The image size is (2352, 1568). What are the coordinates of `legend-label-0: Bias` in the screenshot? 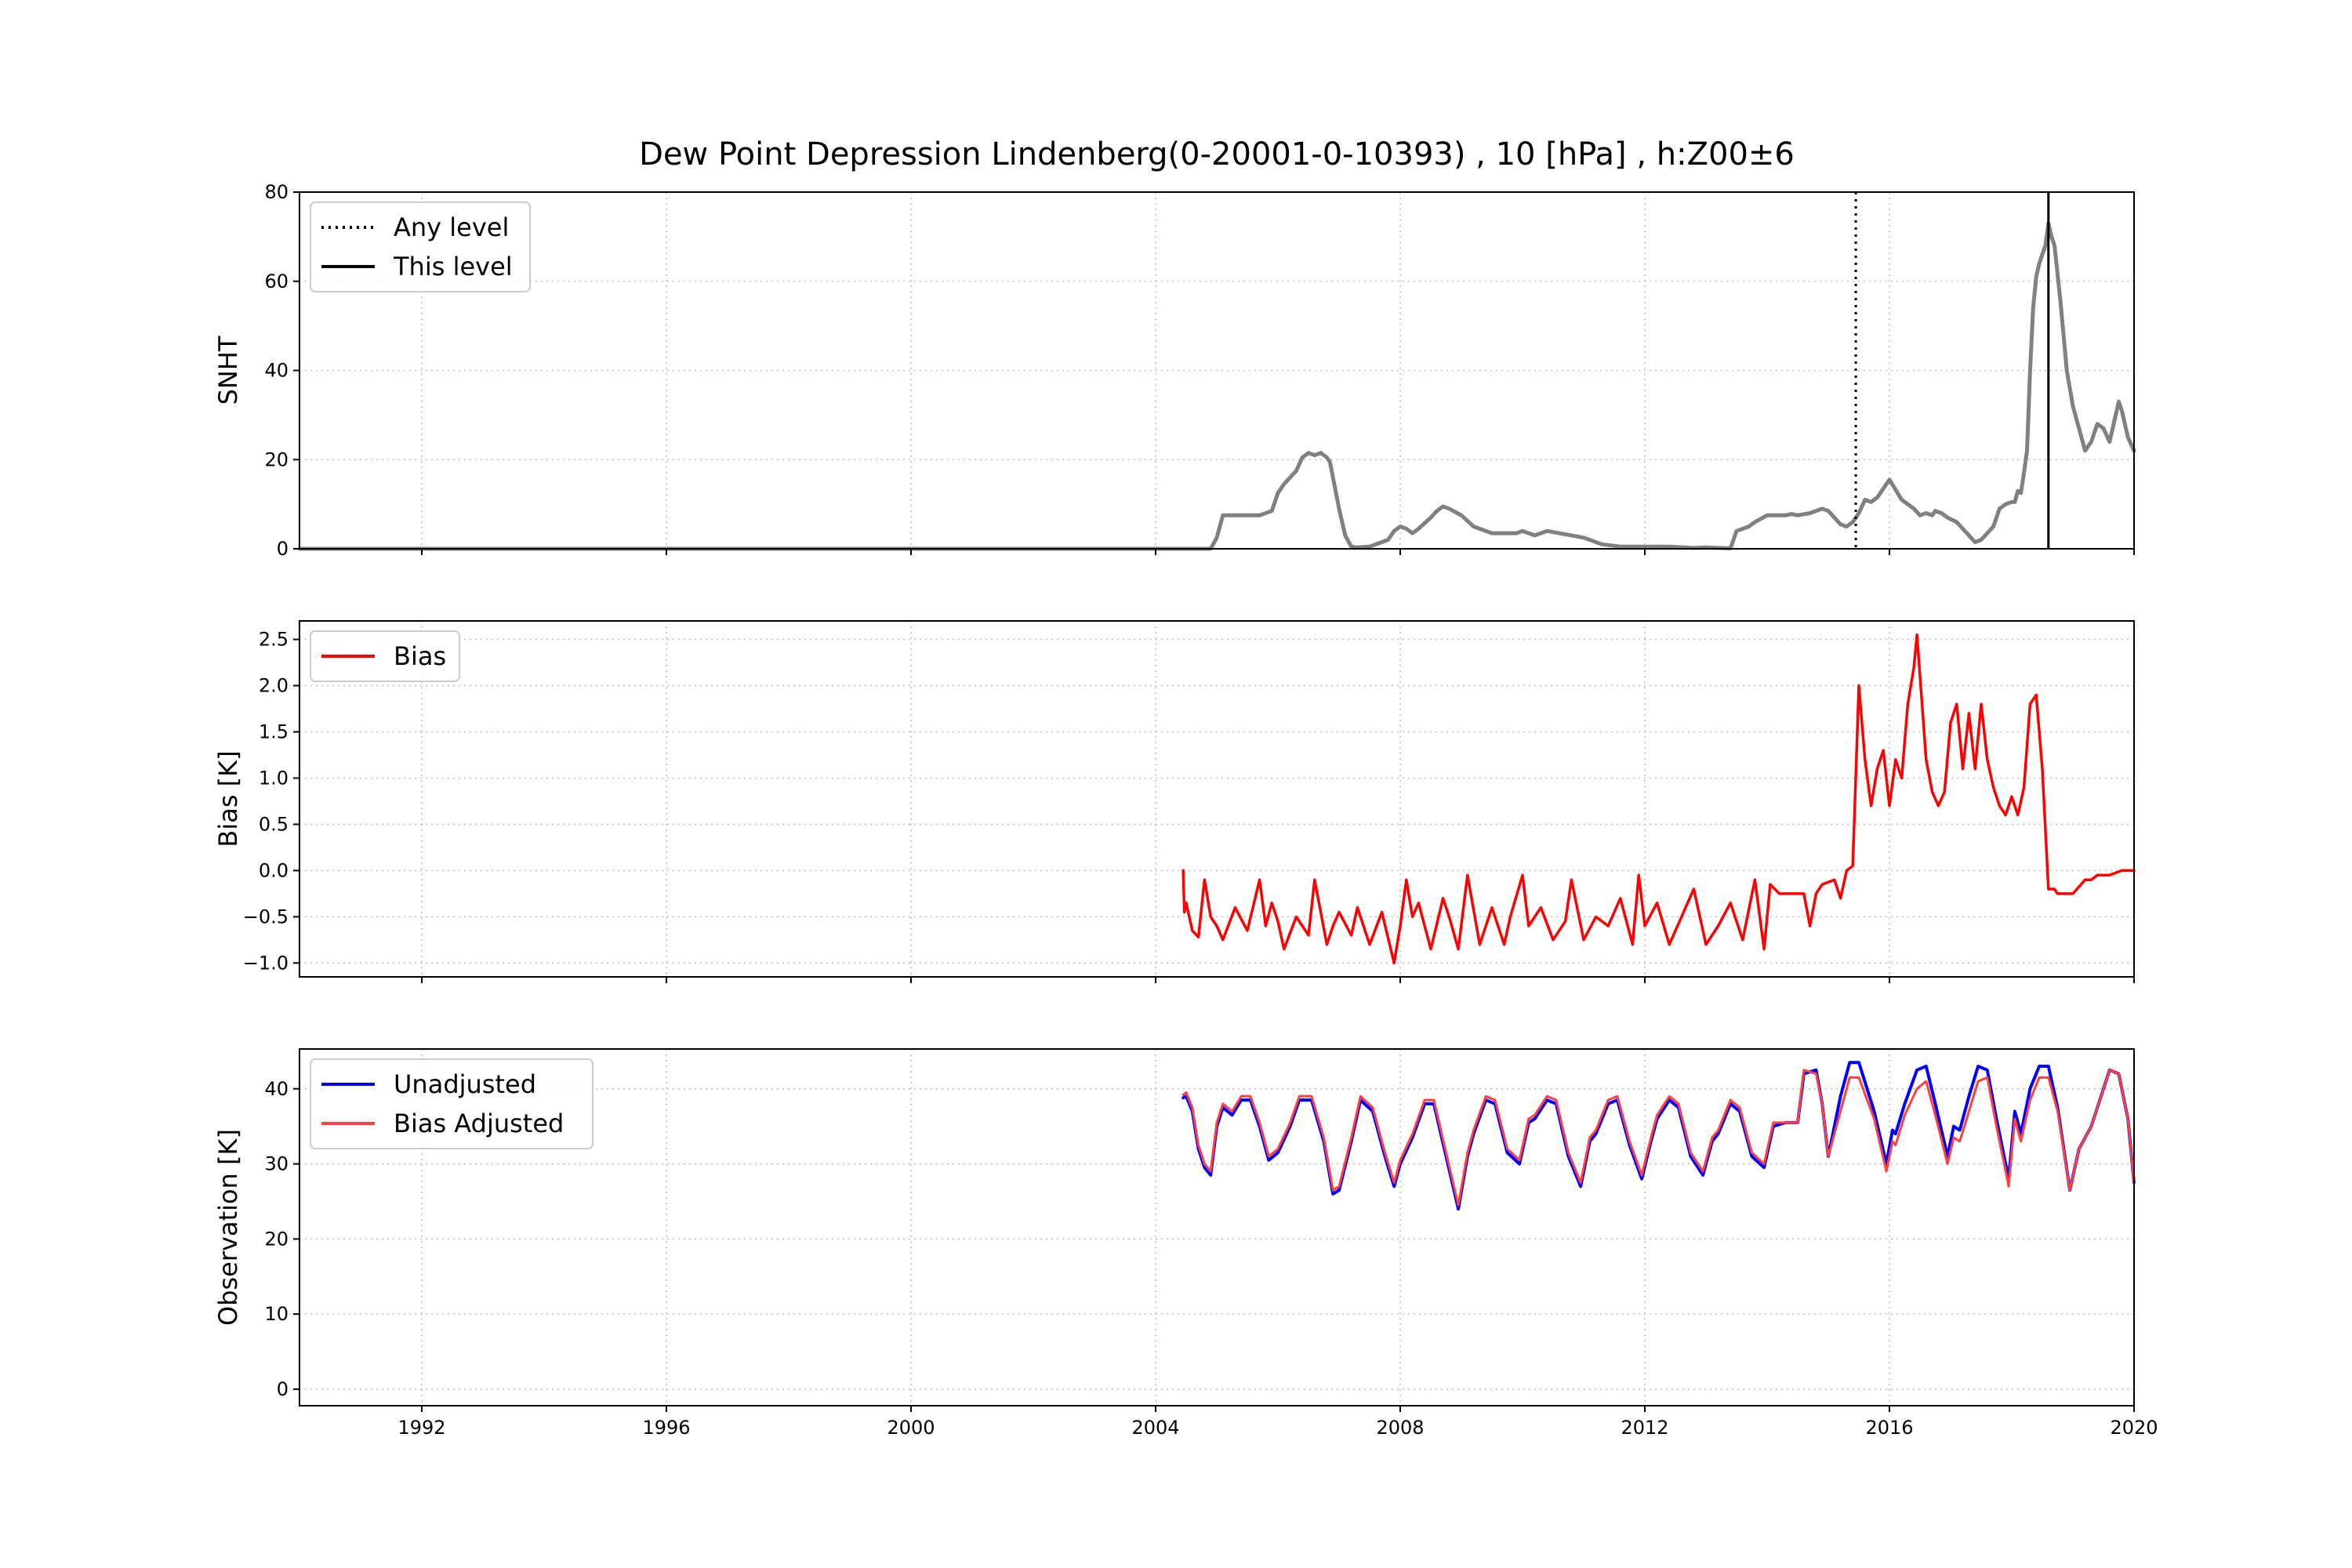 It's located at (420, 656).